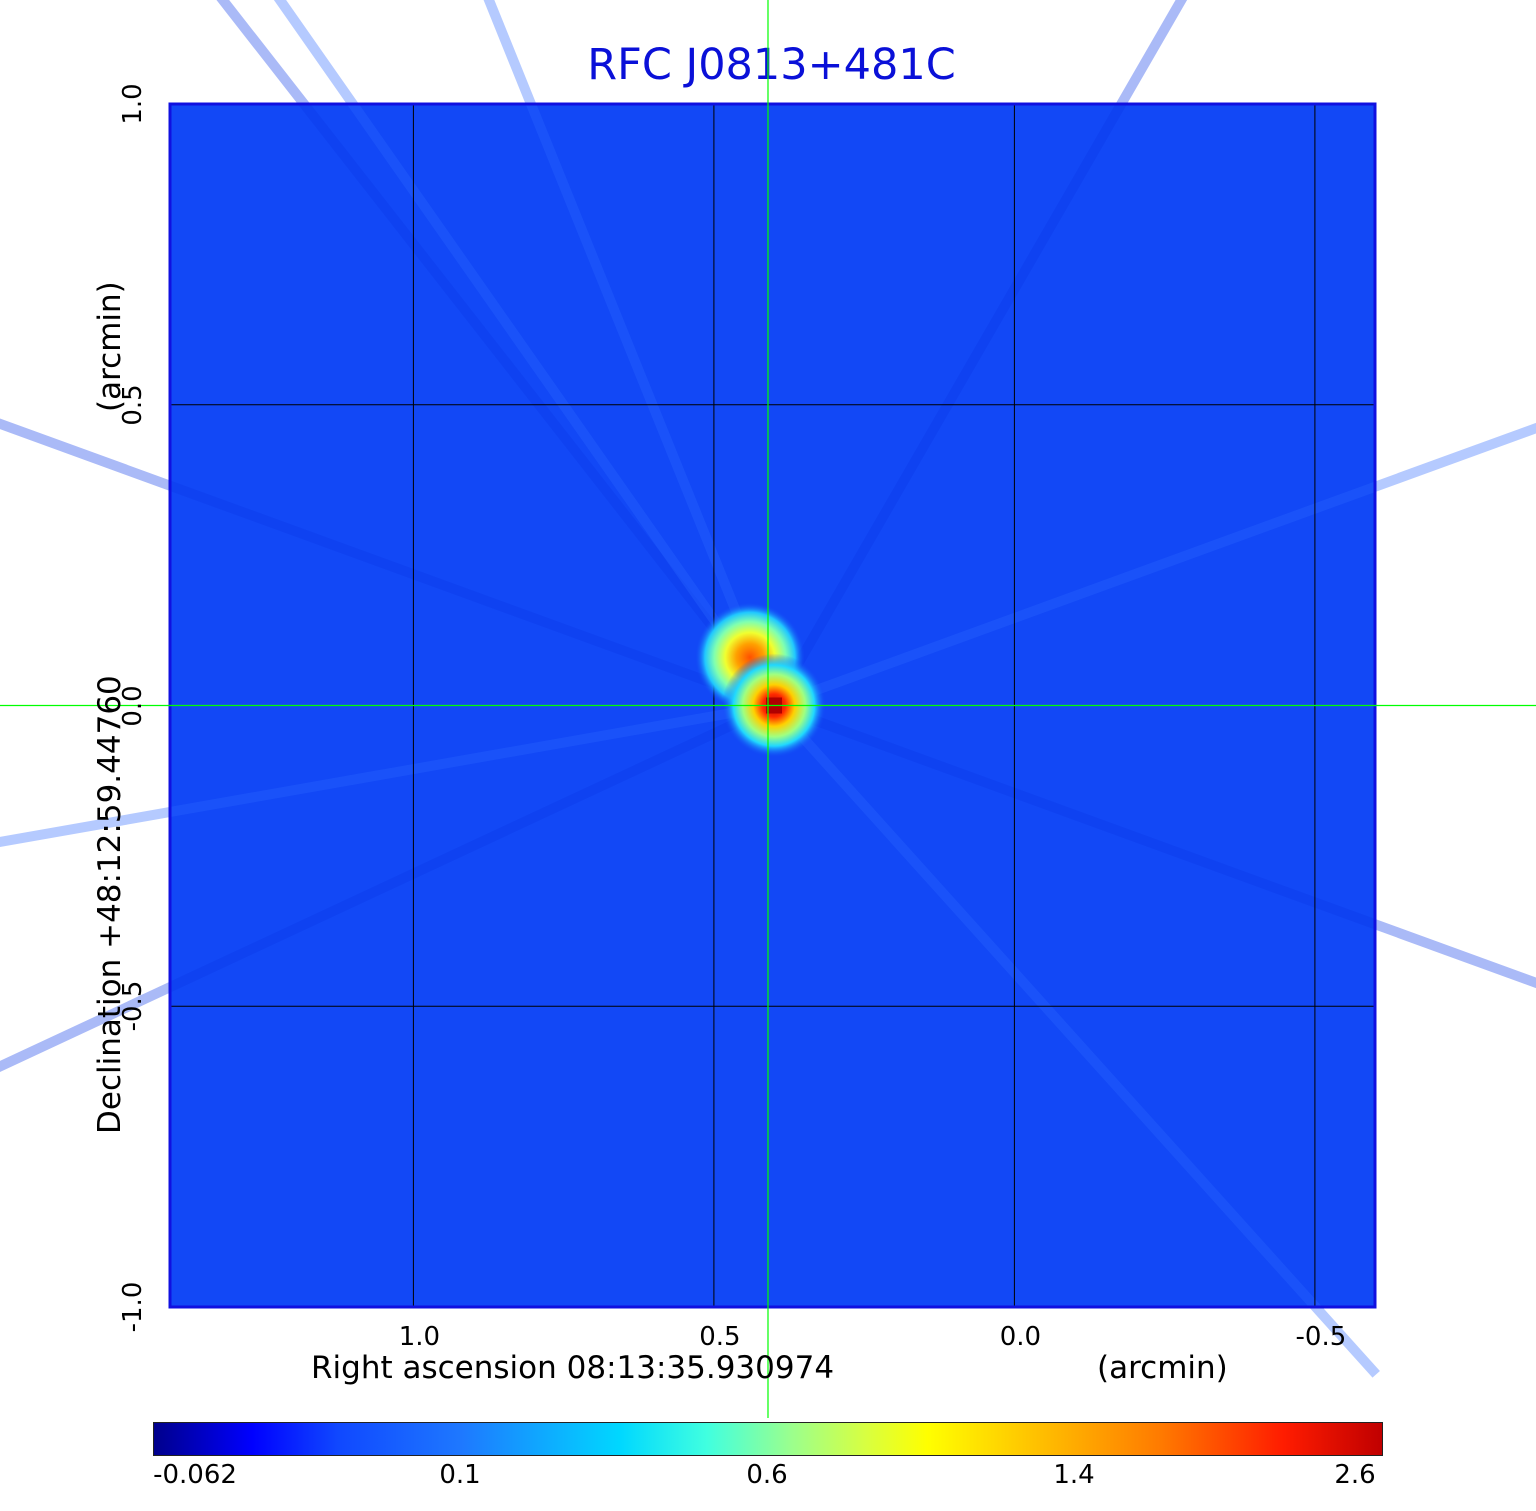  What do you see at coordinates (419, 1337) in the screenshot?
I see `x-tick-label: 1.0` at bounding box center [419, 1337].